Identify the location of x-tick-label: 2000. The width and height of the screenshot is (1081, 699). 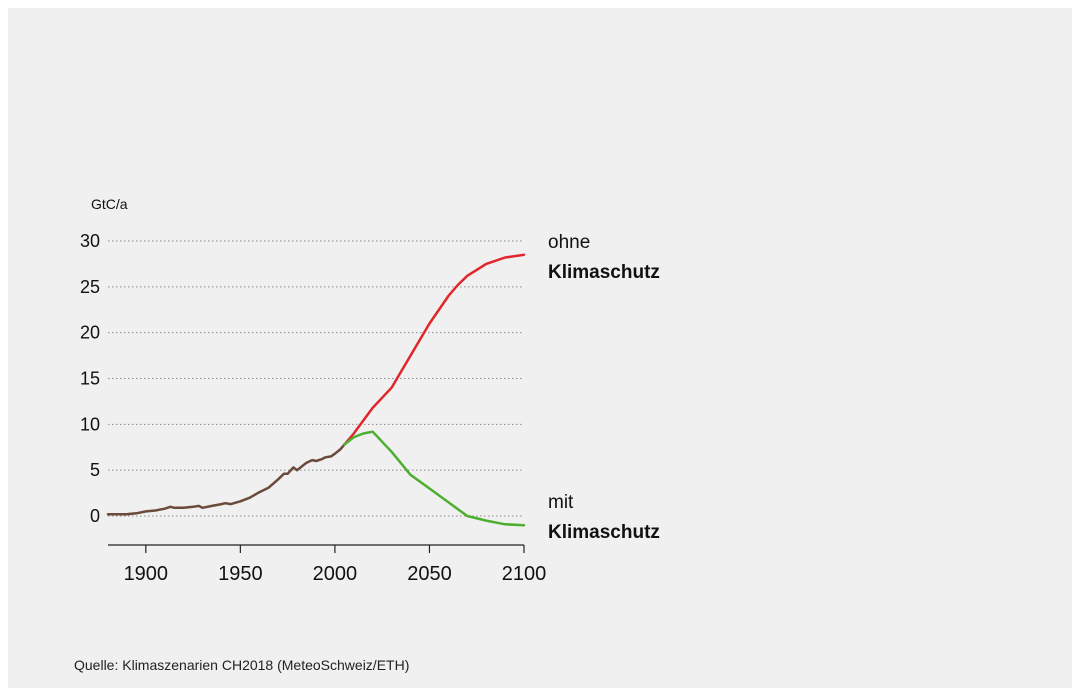
(335, 574).